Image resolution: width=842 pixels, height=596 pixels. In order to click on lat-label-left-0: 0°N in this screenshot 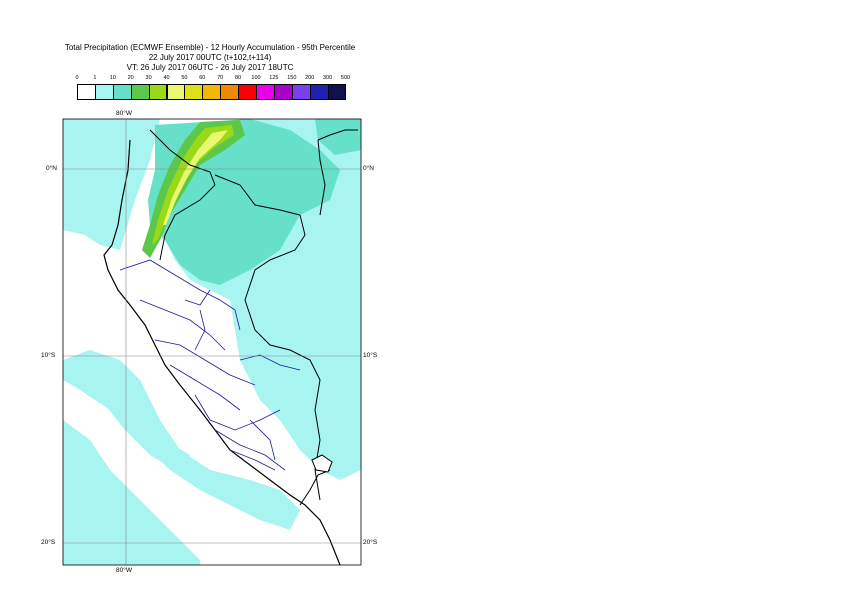, I will do `click(51, 168)`.